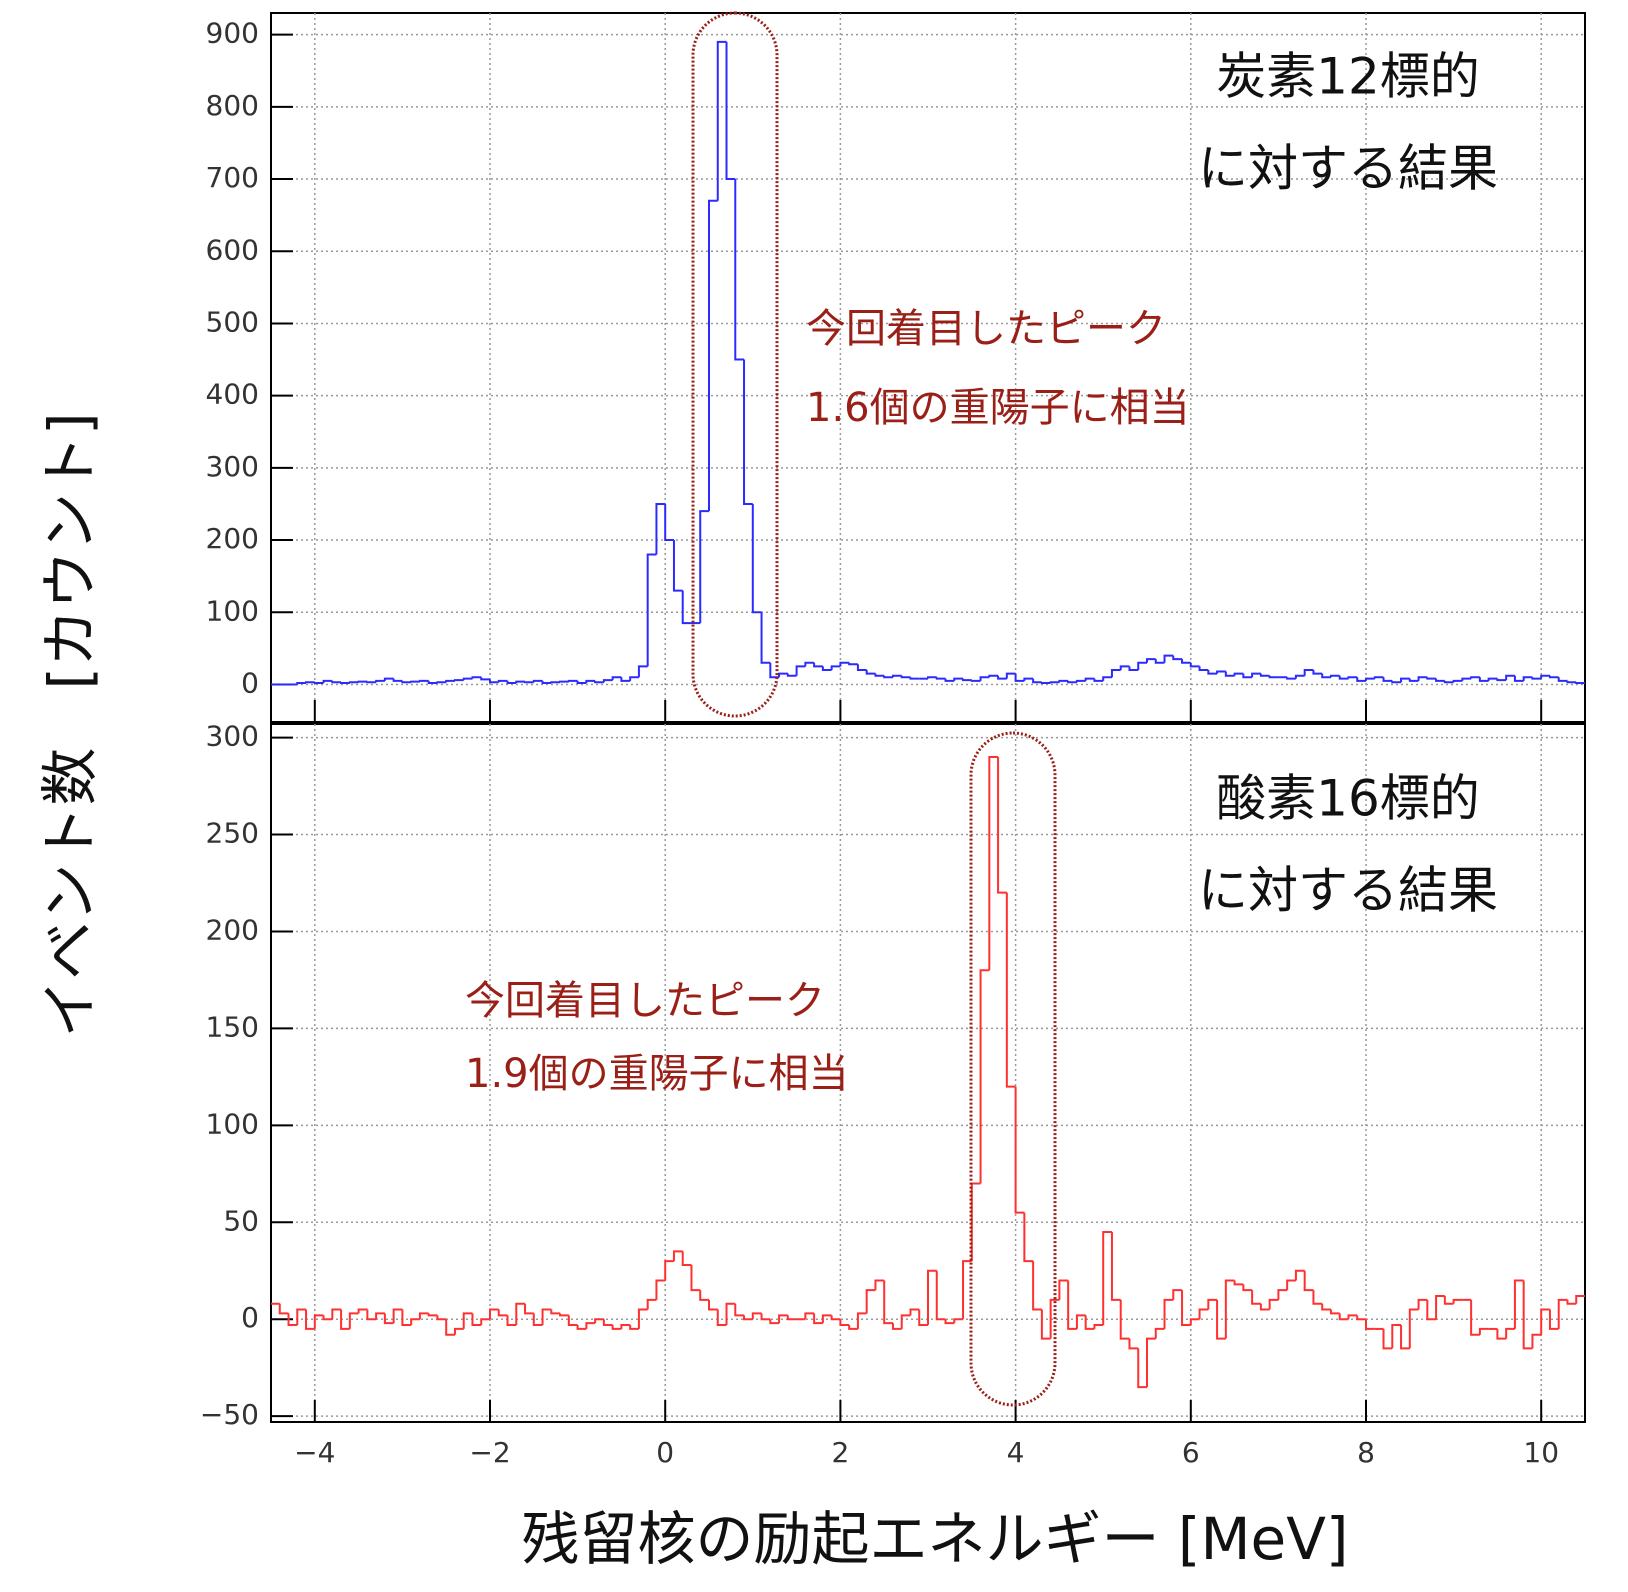 The height and width of the screenshot is (1592, 1628). I want to click on target-label: 酸素16標的, so click(1348, 799).